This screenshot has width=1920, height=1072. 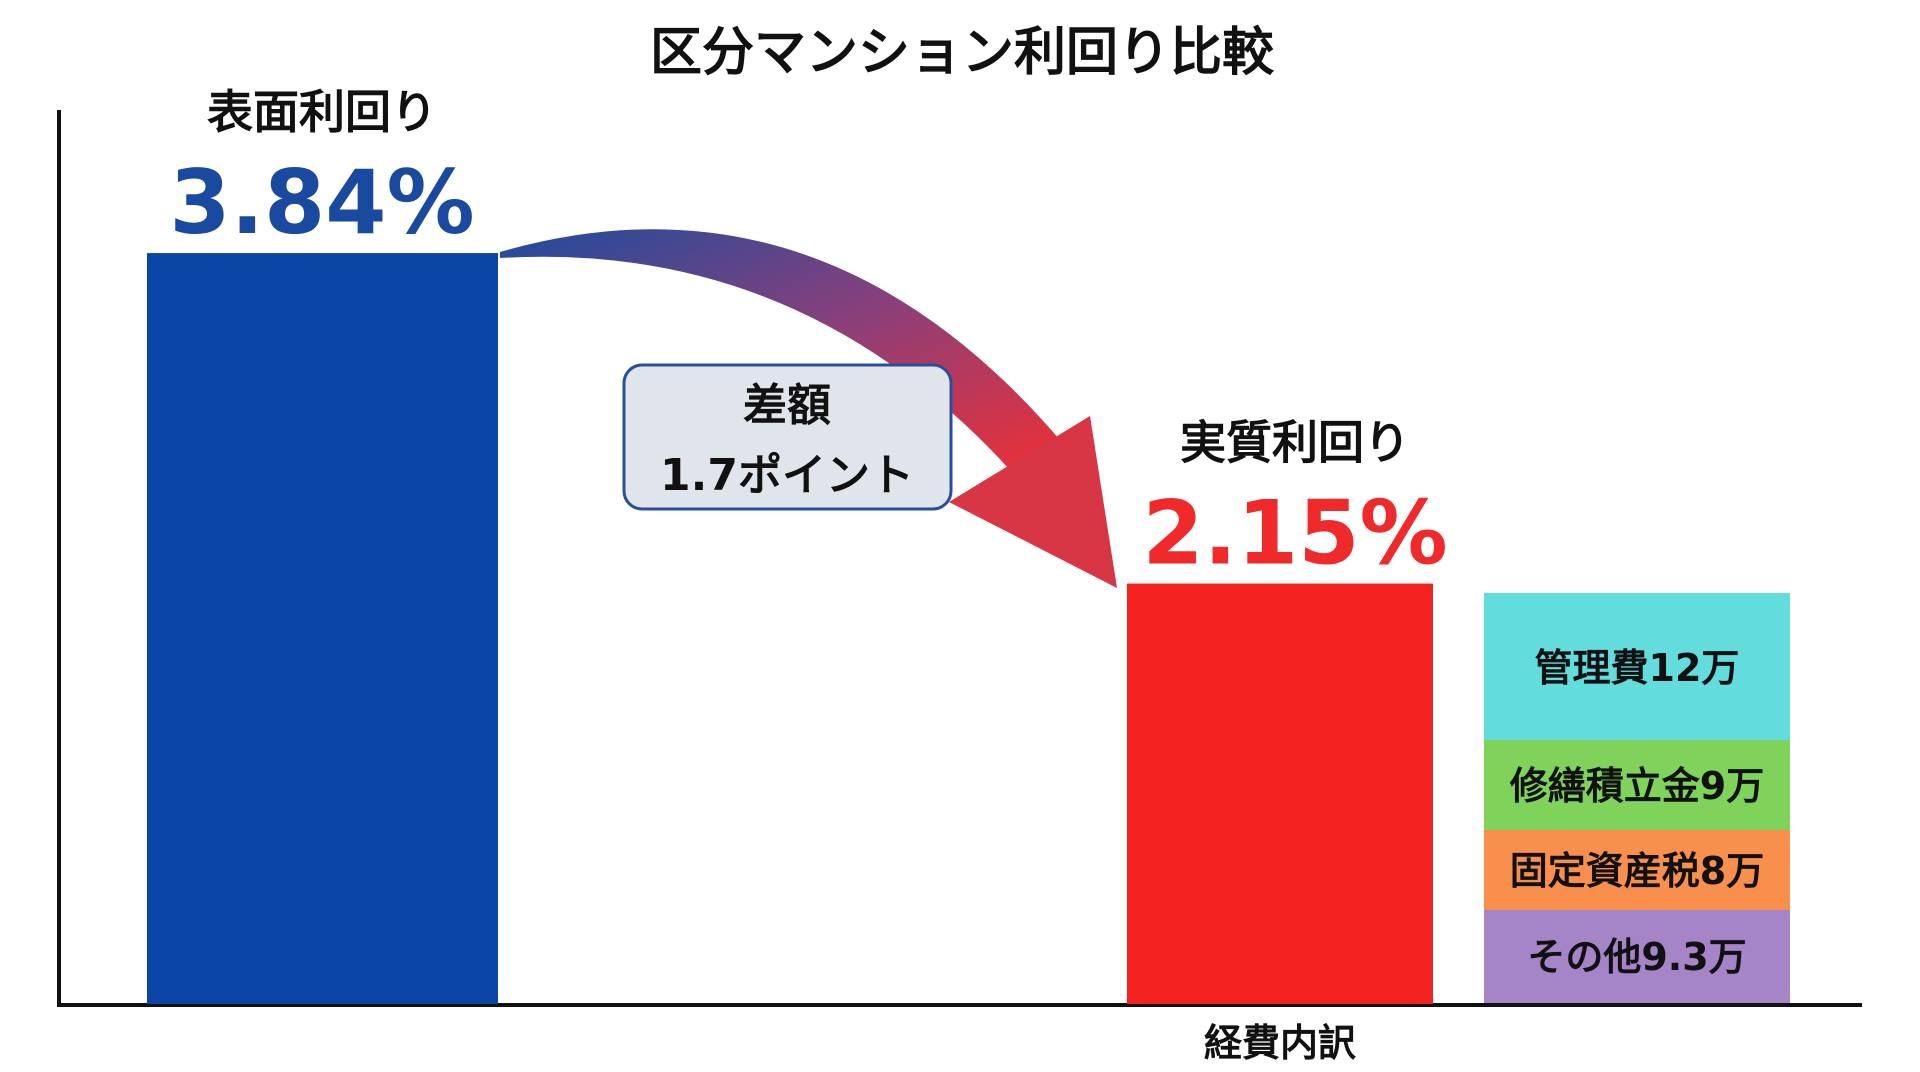 What do you see at coordinates (787, 437) in the screenshot?
I see `difference-badge: 差額 1.7ポイント` at bounding box center [787, 437].